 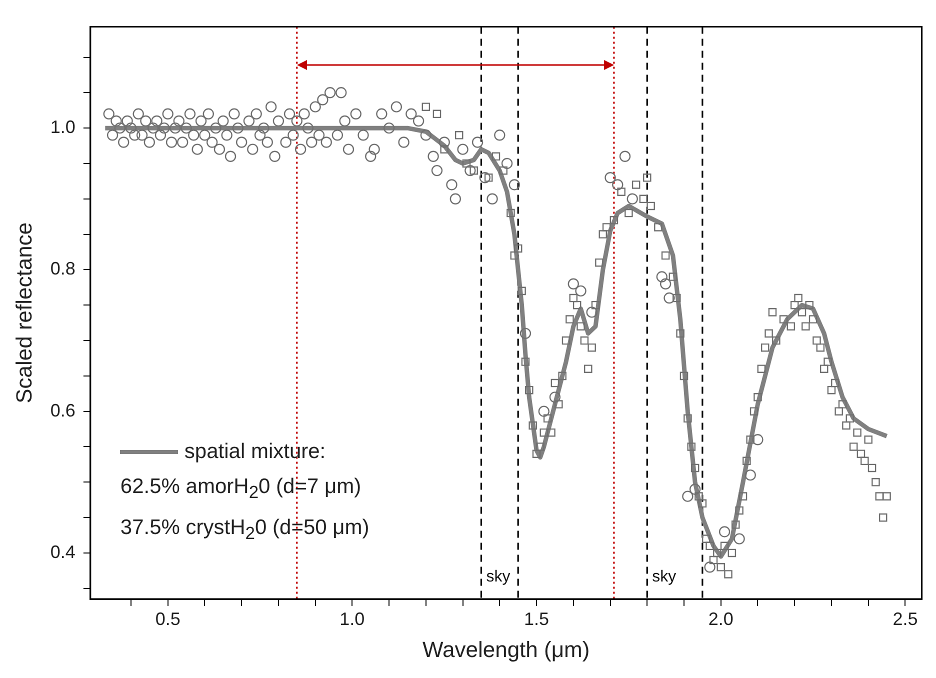 I want to click on y-tick-label: 0.8, so click(x=63, y=268).